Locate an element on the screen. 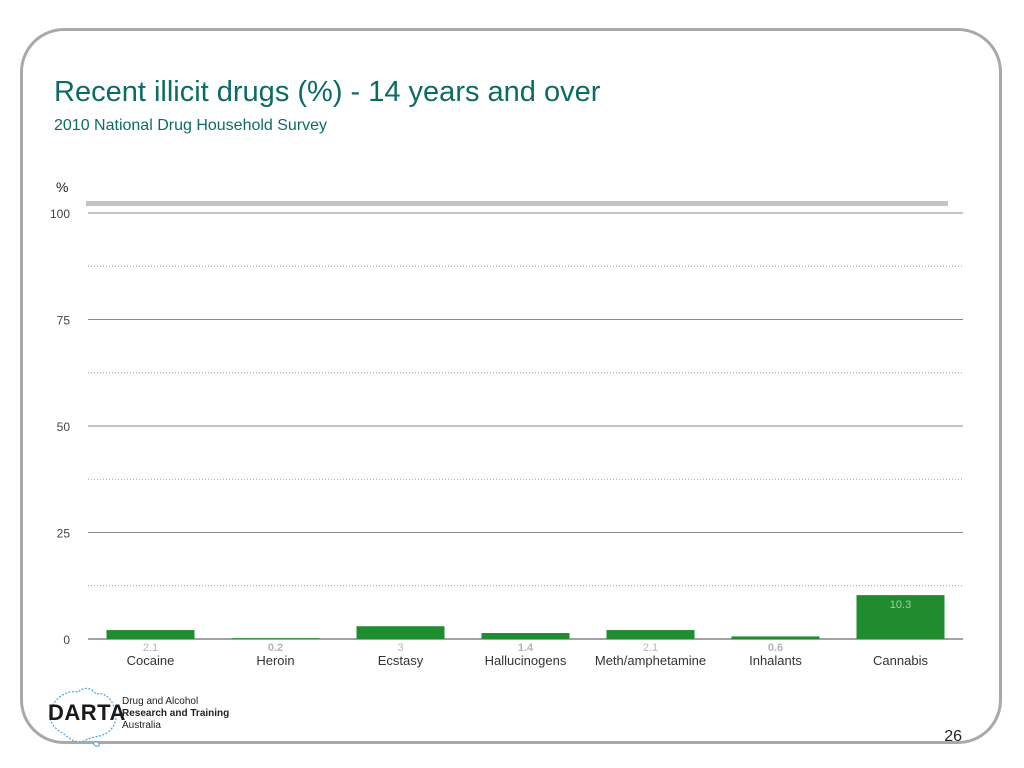 This screenshot has width=1024, height=768. x-tick-label: Hallucinogens is located at coordinates (526, 660).